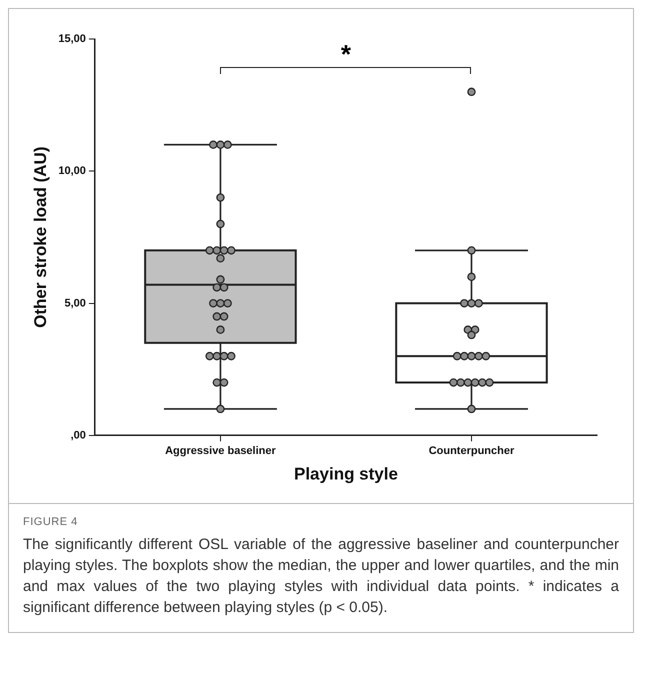 This screenshot has width=646, height=700. I want to click on caption: FIGURE 4, so click(51, 522).